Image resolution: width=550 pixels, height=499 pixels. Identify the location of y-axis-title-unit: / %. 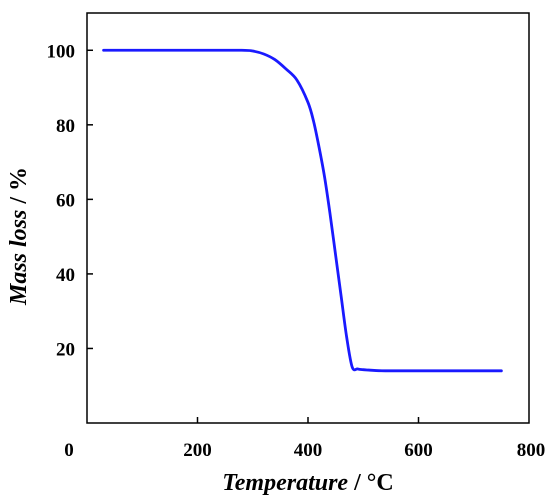
(19, 188).